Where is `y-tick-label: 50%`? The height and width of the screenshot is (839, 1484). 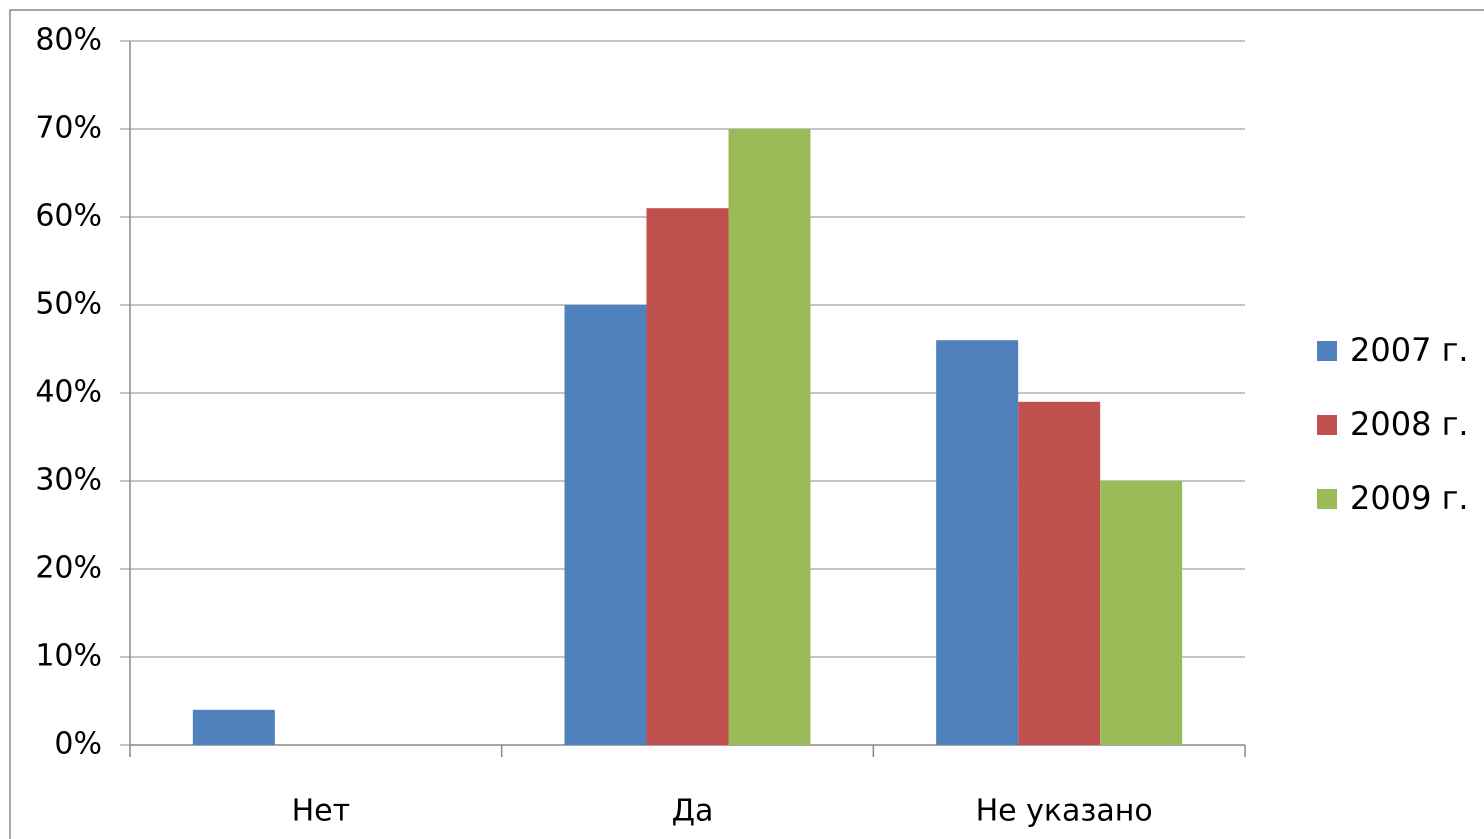 y-tick-label: 50% is located at coordinates (68, 304).